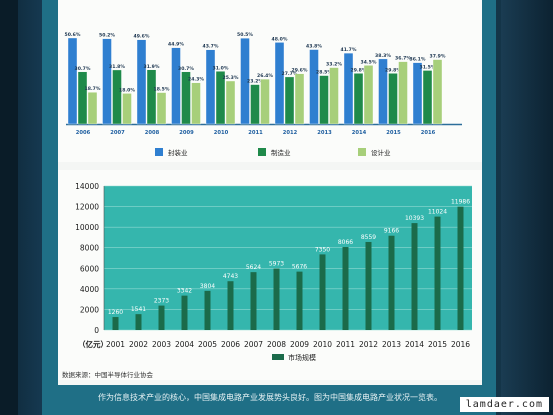  Describe the element at coordinates (231, 78) in the screenshot. I see `label-design-2010: 25.3%` at that location.